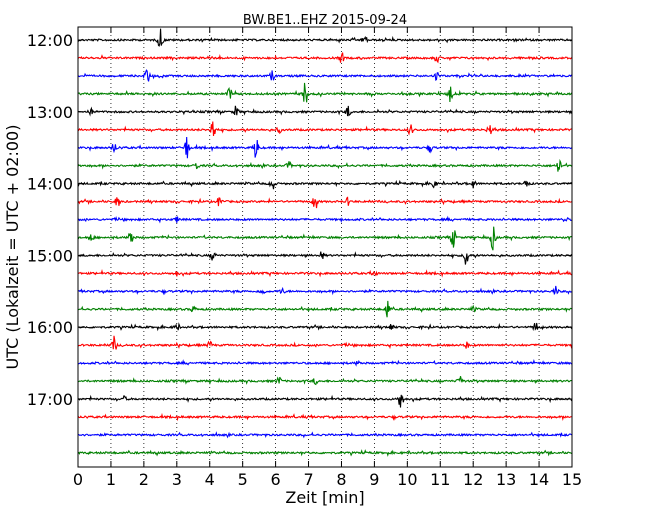 This screenshot has height=520, width=650. I want to click on x-axis-label: Zeit [min], so click(324, 497).